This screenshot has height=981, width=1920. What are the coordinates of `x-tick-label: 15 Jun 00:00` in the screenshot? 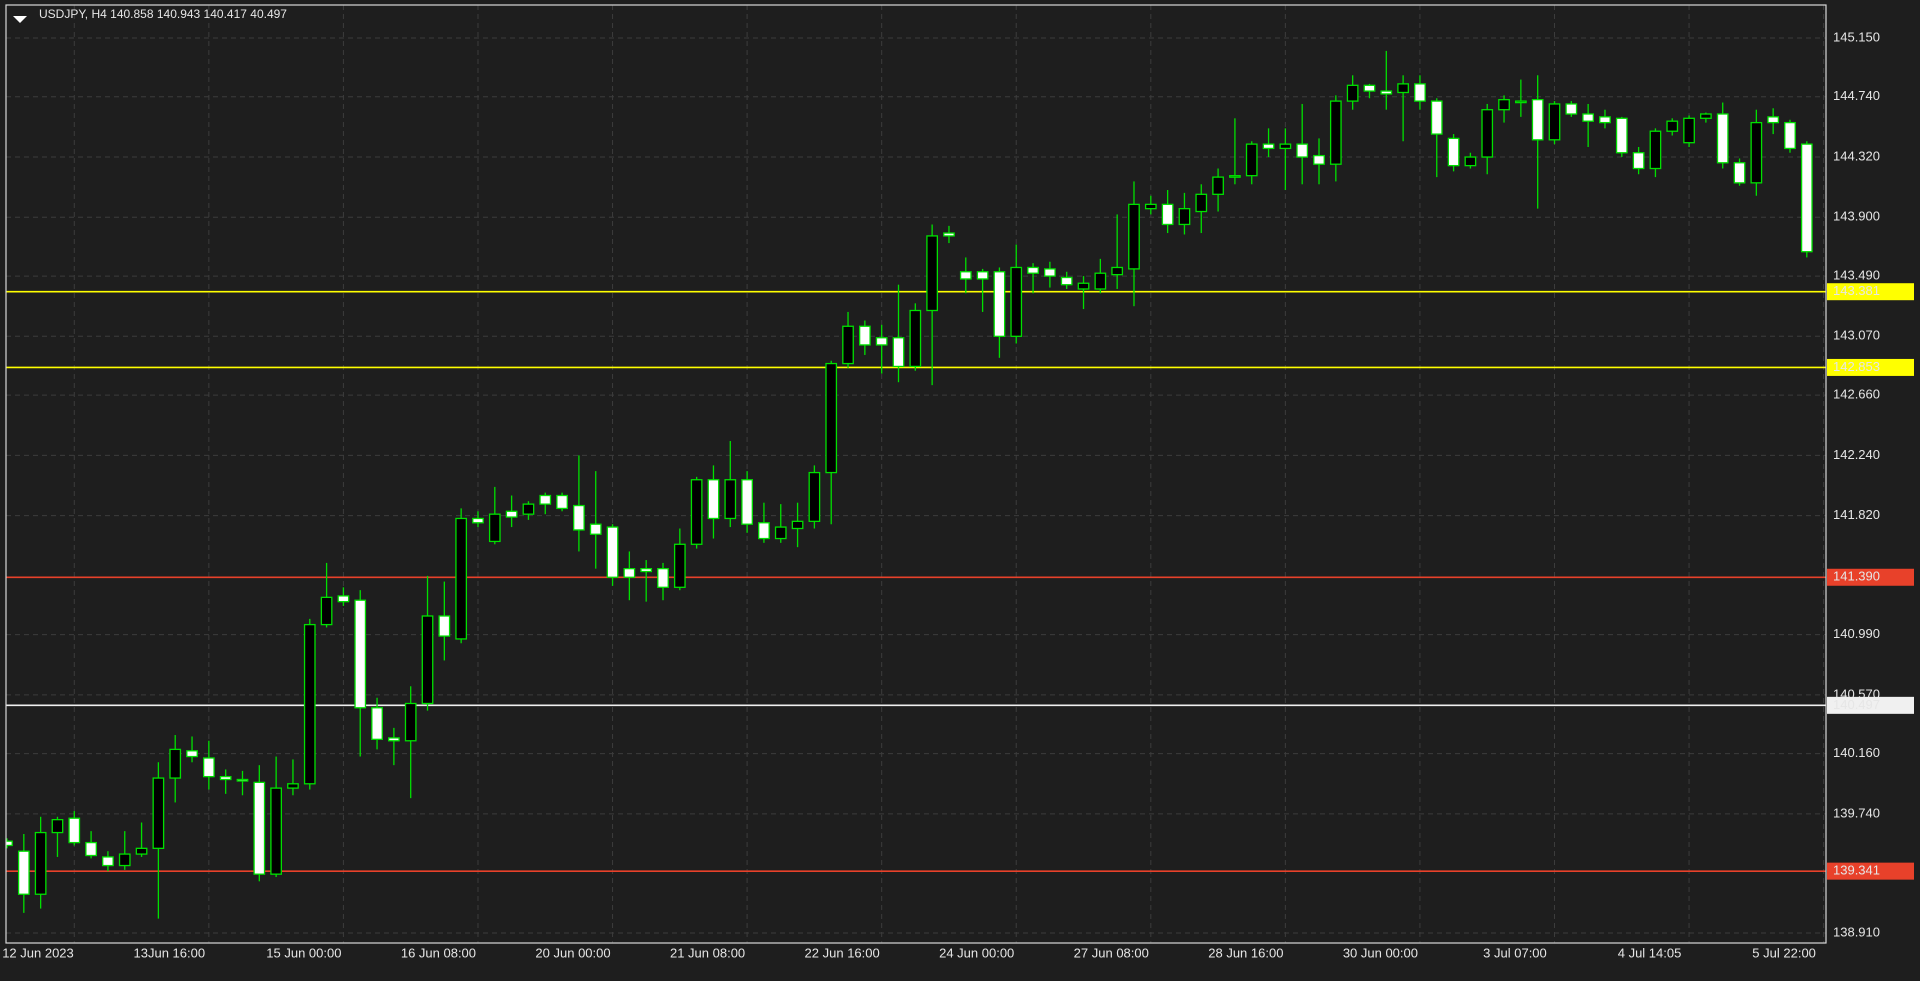 It's located at (303, 952).